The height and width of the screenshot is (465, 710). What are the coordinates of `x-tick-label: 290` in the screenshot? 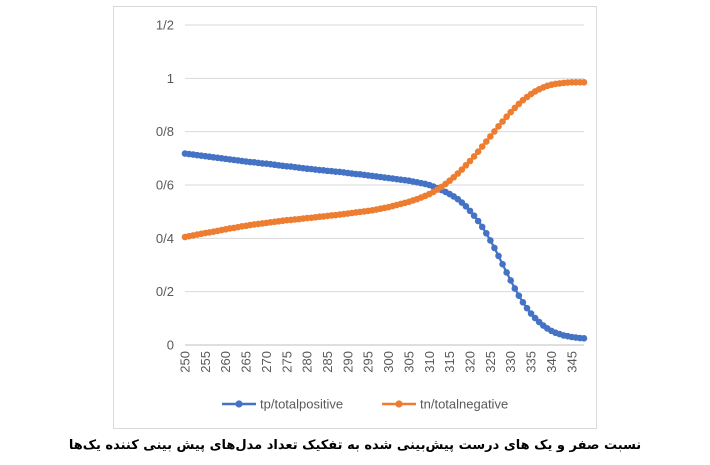 It's located at (347, 362).